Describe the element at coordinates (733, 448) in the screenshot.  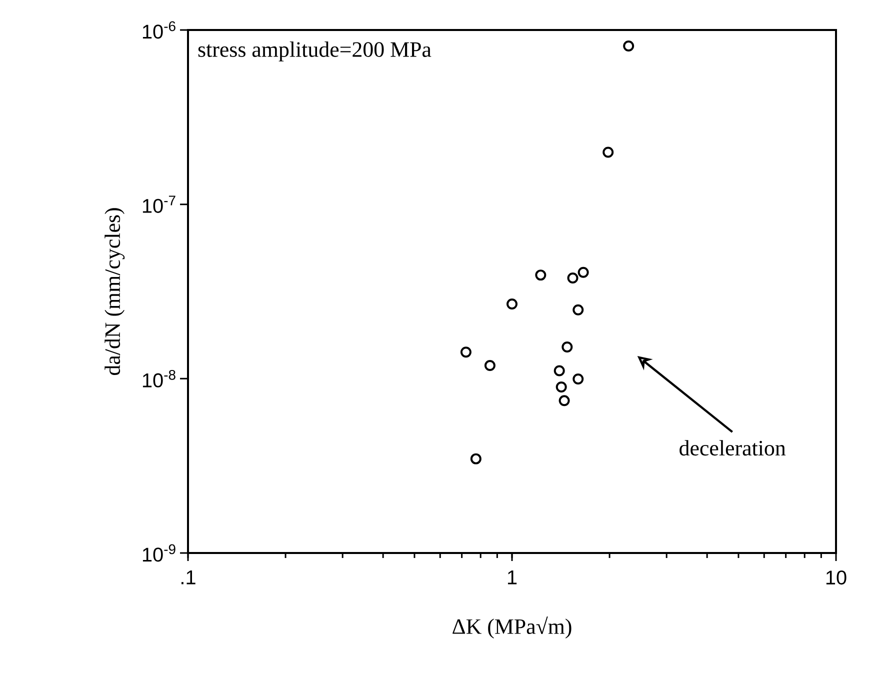
I see `annotation: deceleration` at that location.